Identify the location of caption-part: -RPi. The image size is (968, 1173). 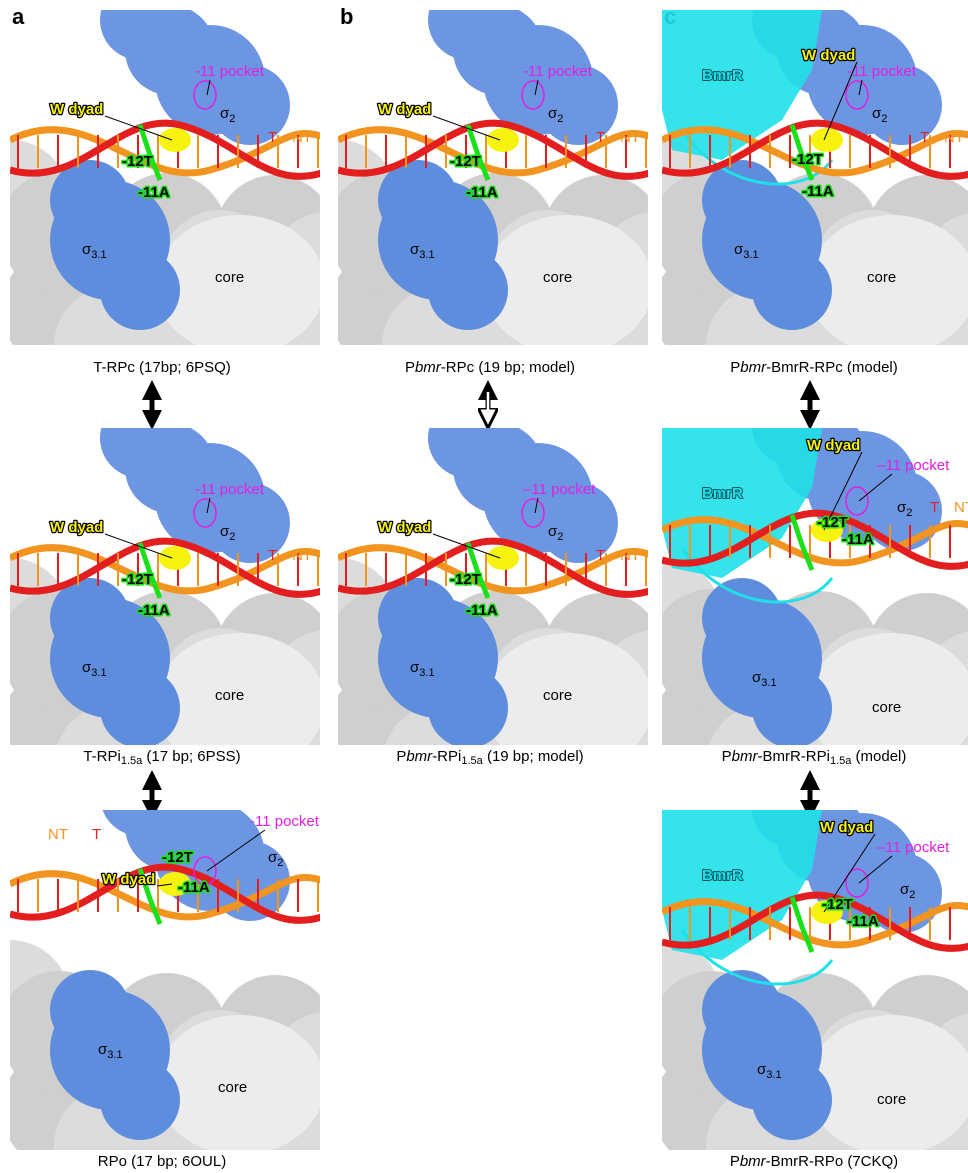
(446, 756).